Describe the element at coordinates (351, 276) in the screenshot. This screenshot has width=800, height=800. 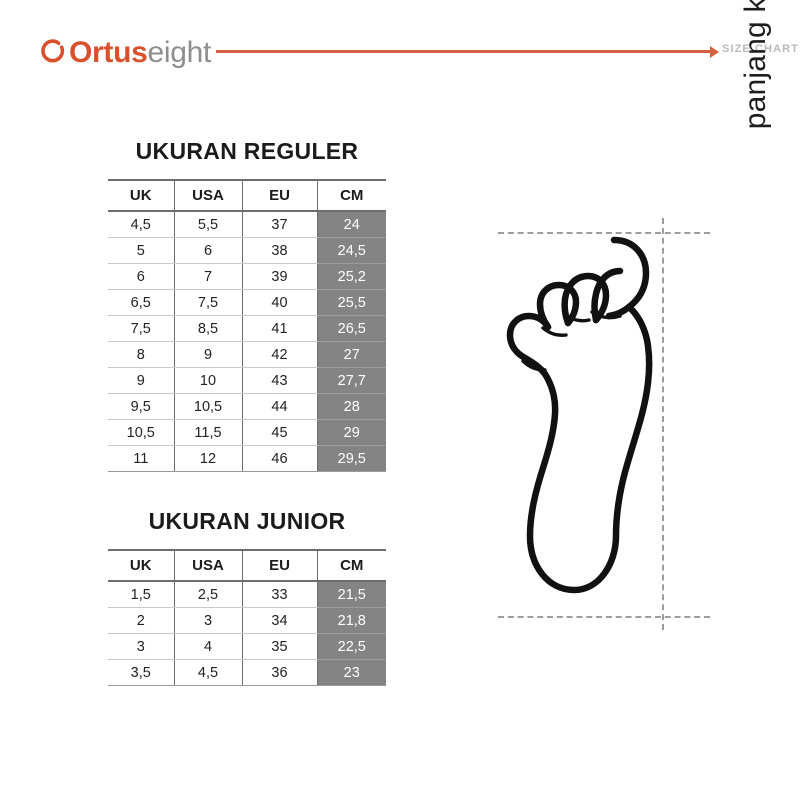
I see `cell-cm: 25,2` at that location.